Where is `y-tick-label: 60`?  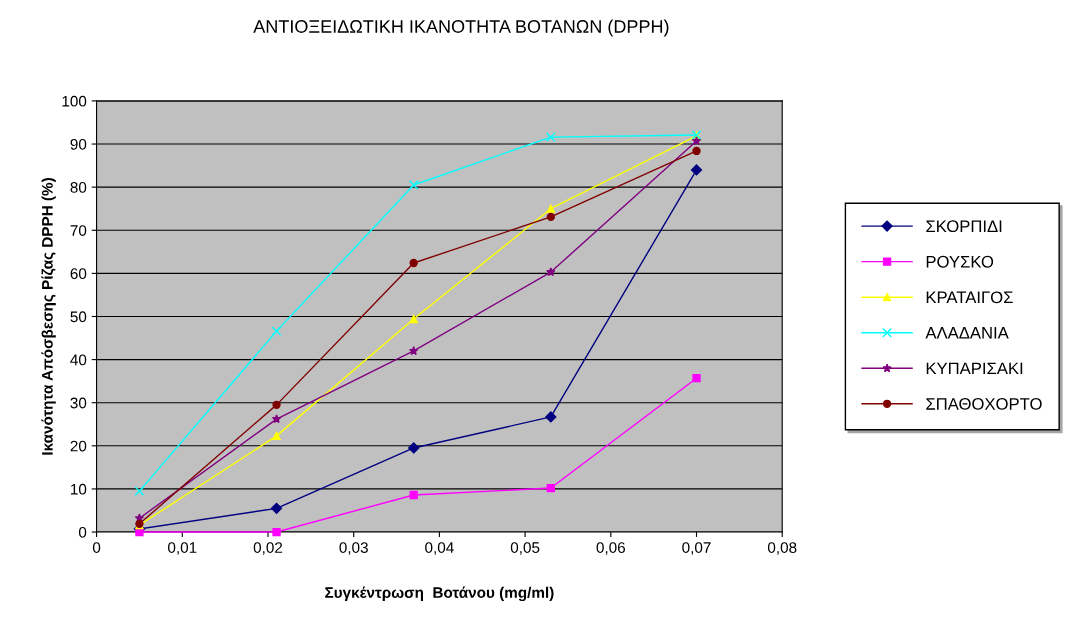 y-tick-label: 60 is located at coordinates (78, 274).